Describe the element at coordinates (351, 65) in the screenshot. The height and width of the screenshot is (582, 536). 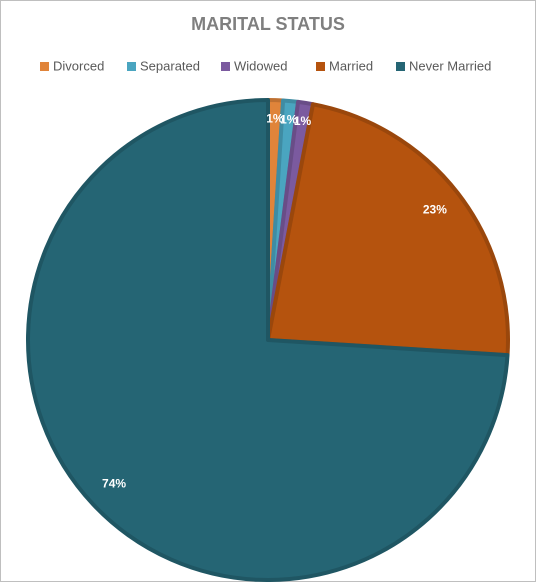
I see `legend-label: Married` at that location.